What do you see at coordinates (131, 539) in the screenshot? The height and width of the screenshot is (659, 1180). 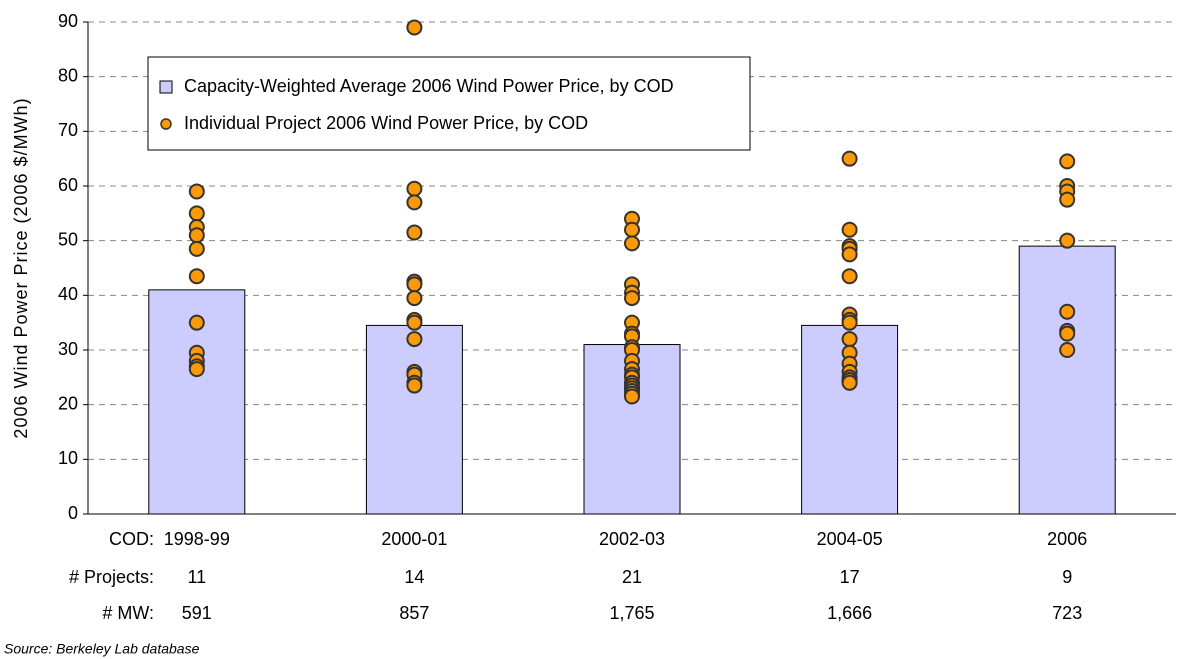 I see `row-label: COD:` at bounding box center [131, 539].